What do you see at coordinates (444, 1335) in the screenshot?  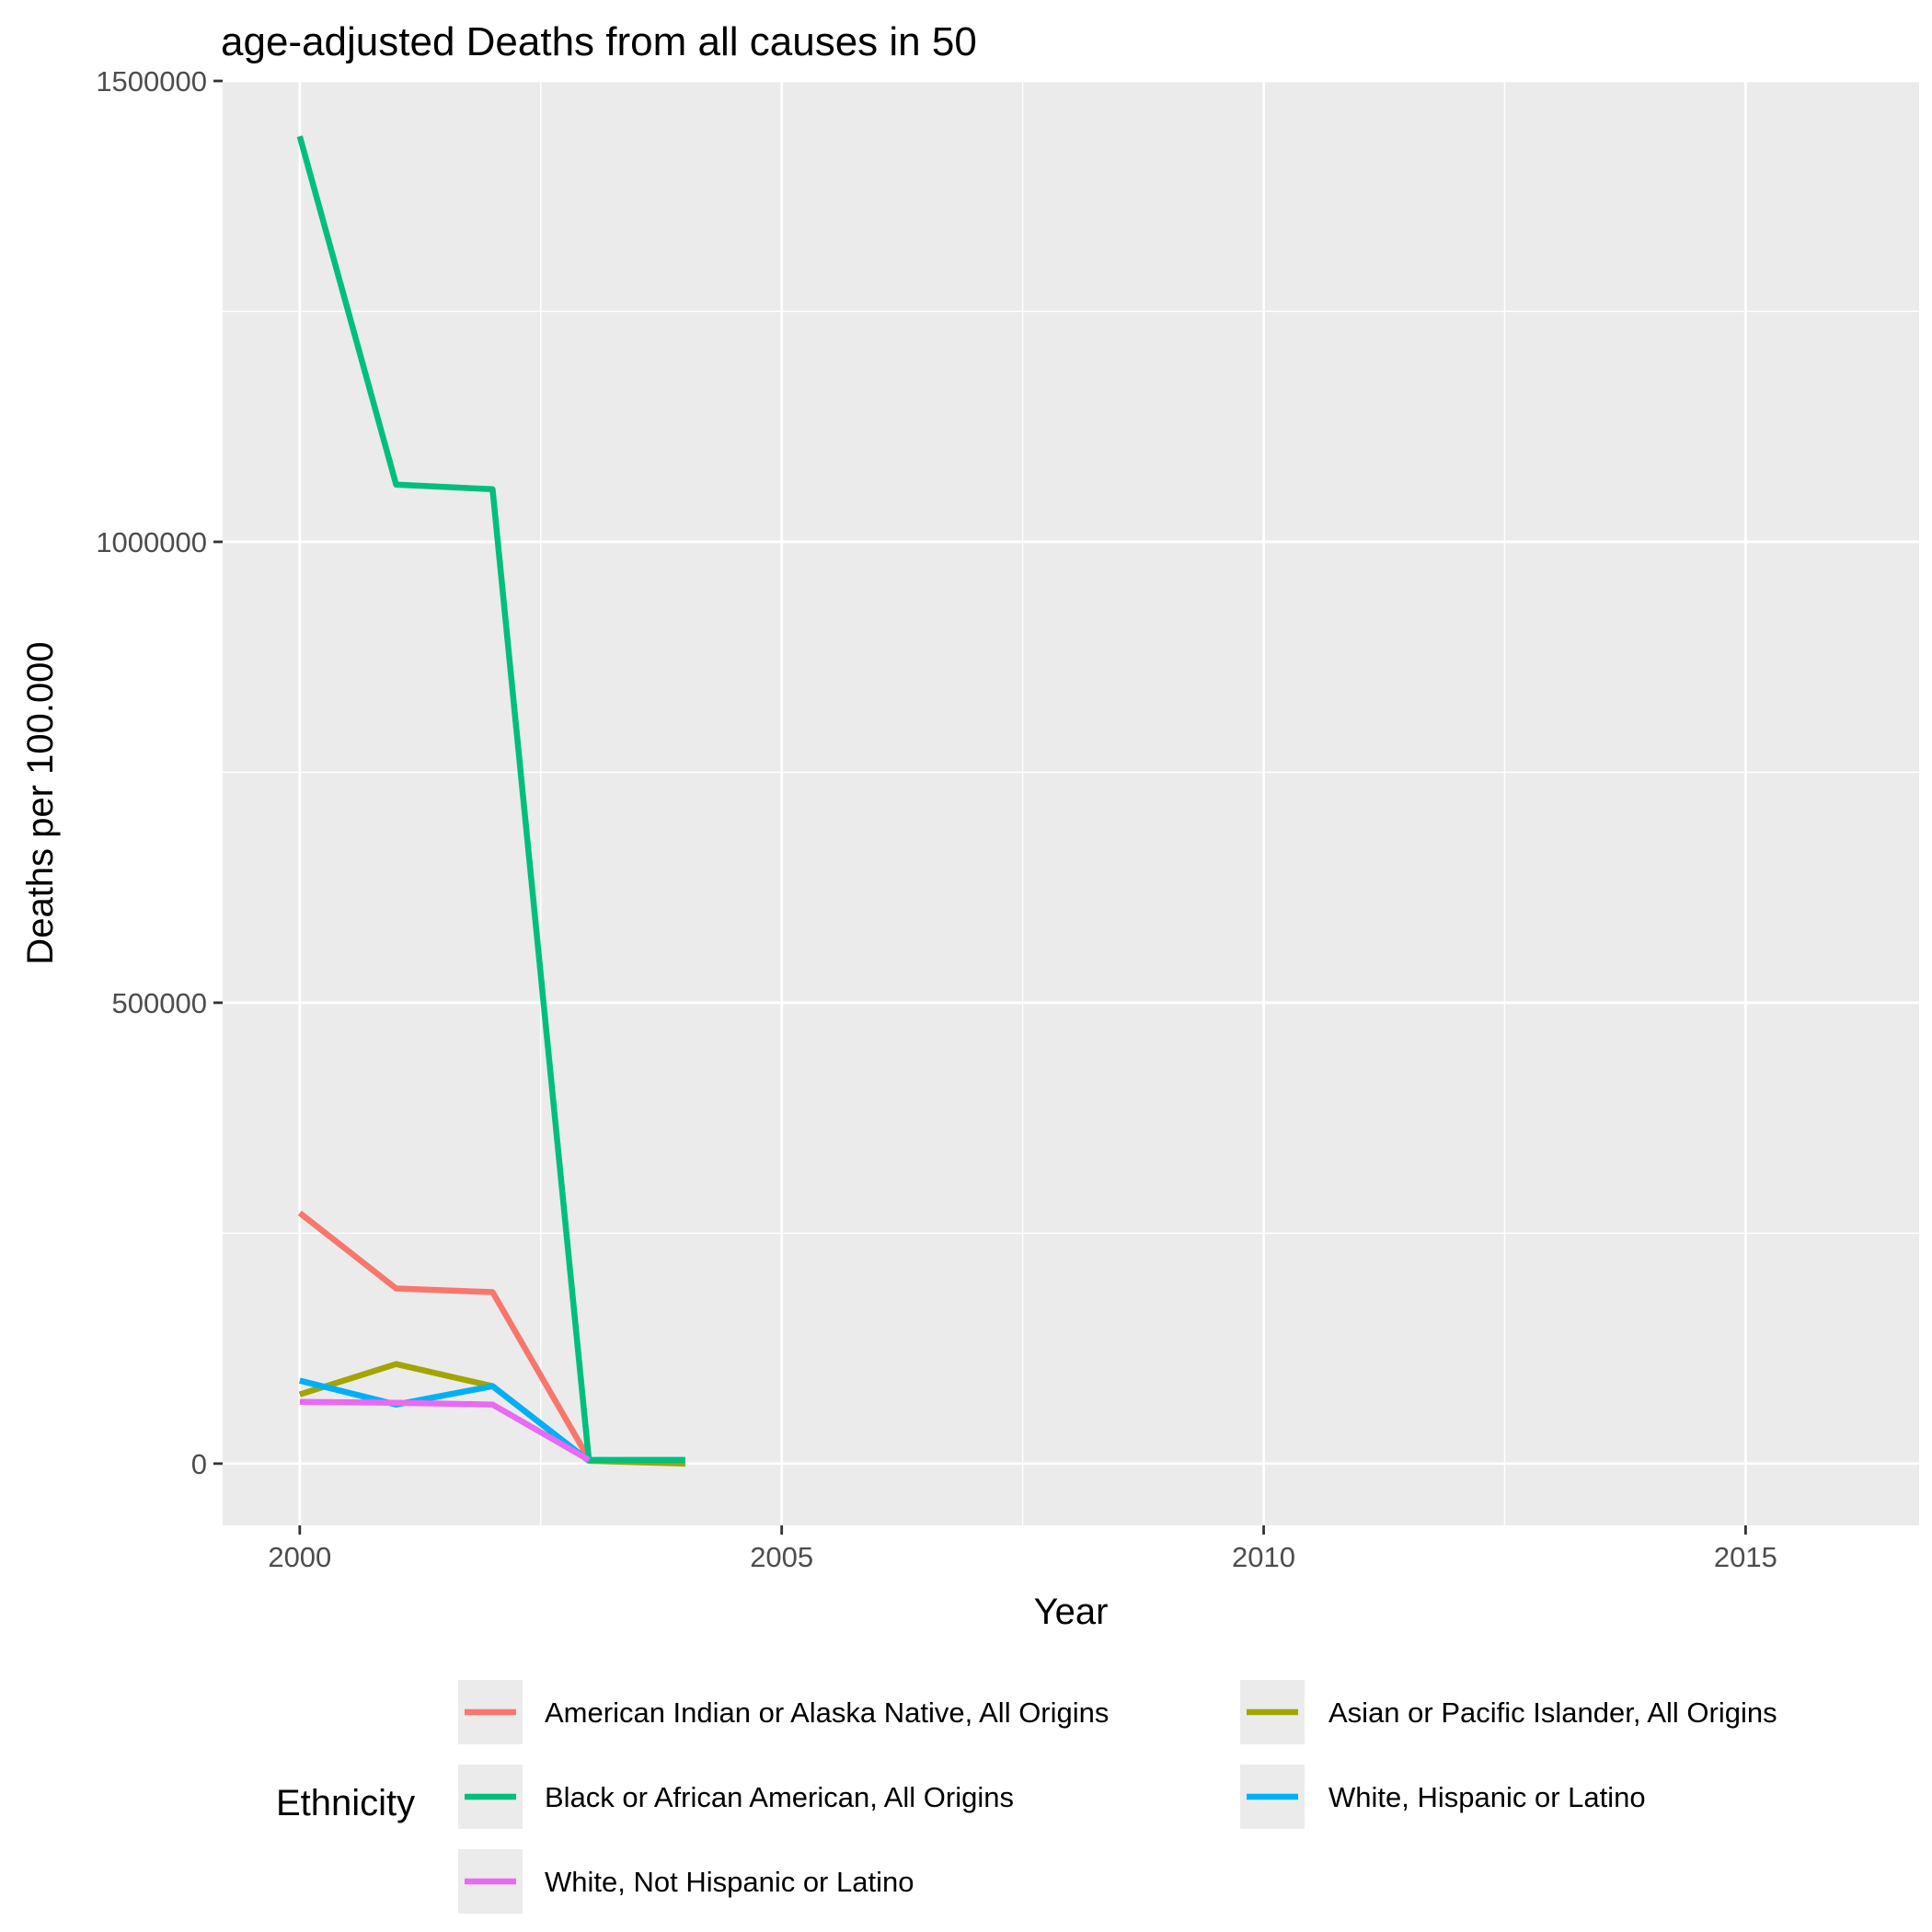 I see `series-line-american-indian-or-alaska-native-all-origins` at bounding box center [444, 1335].